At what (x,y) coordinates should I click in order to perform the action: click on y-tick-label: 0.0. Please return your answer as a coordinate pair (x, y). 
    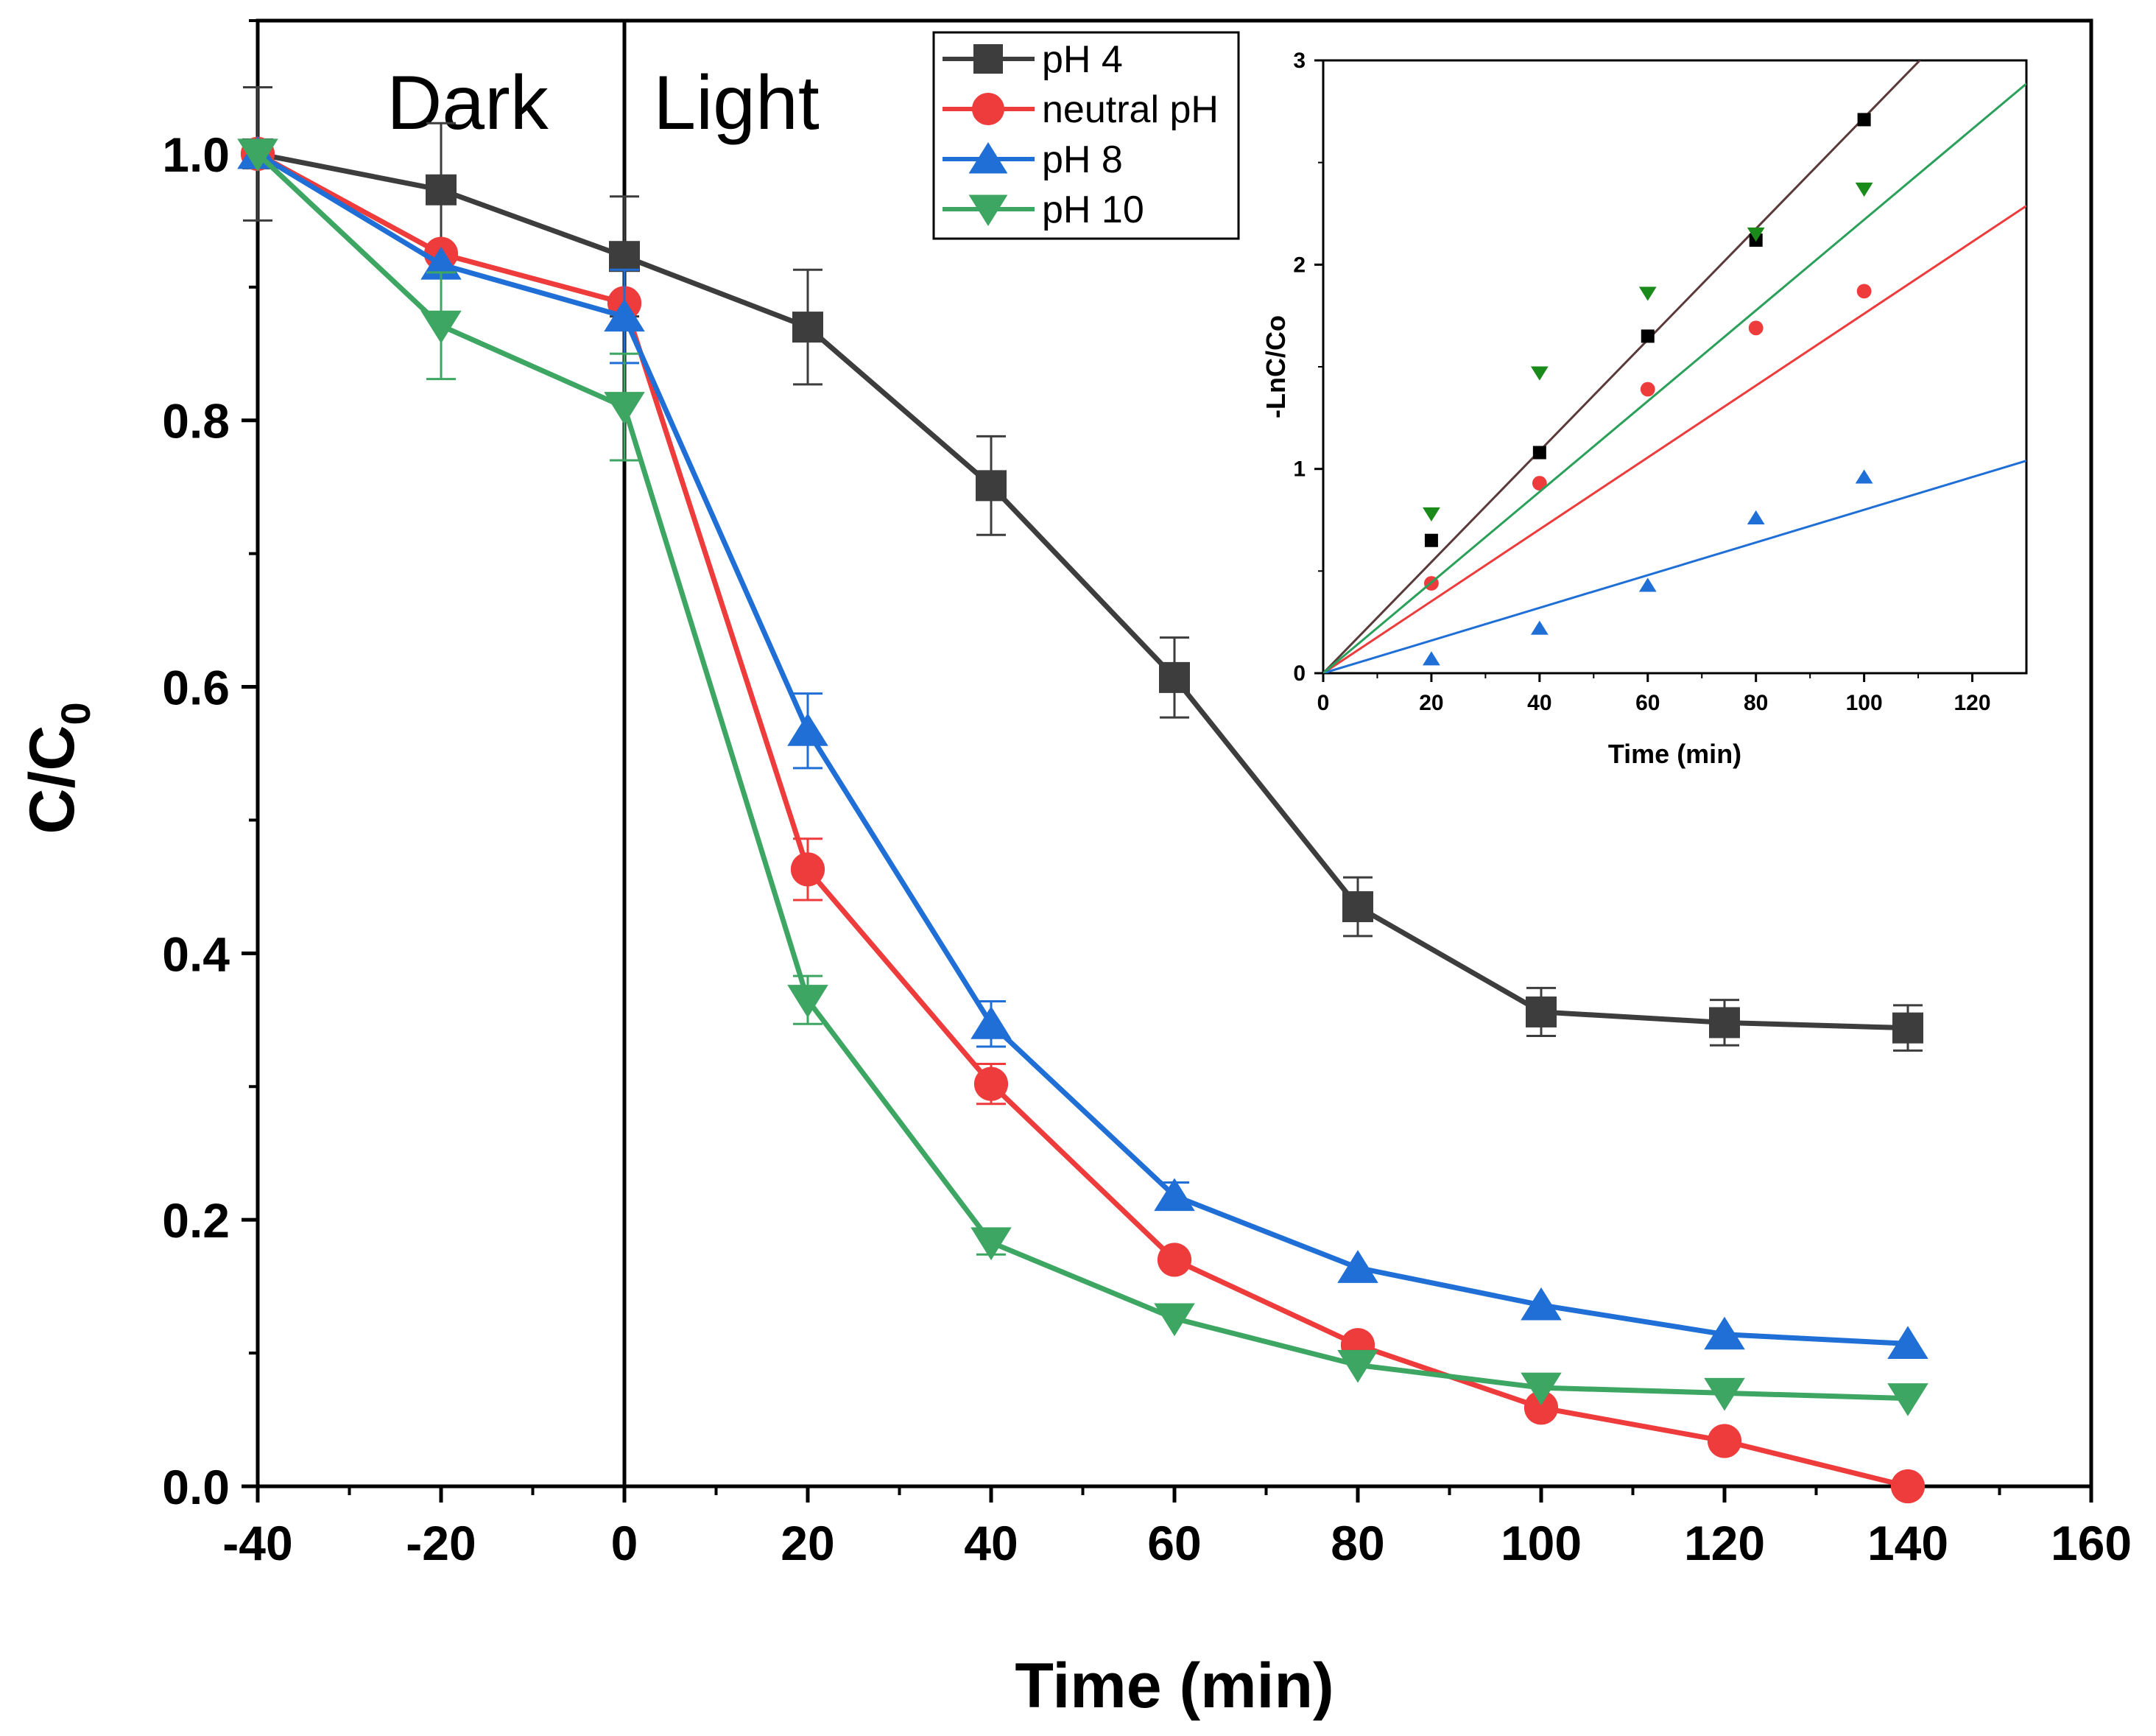
    Looking at the image, I should click on (196, 1487).